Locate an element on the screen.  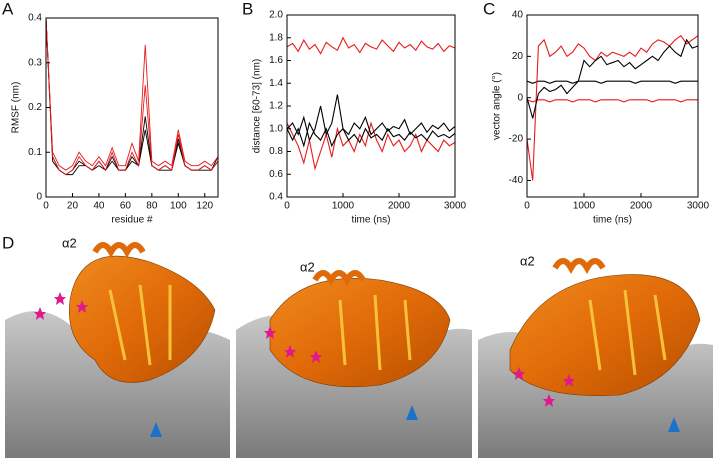
y-axis-label: vector angle (°) is located at coordinates (497, 106).